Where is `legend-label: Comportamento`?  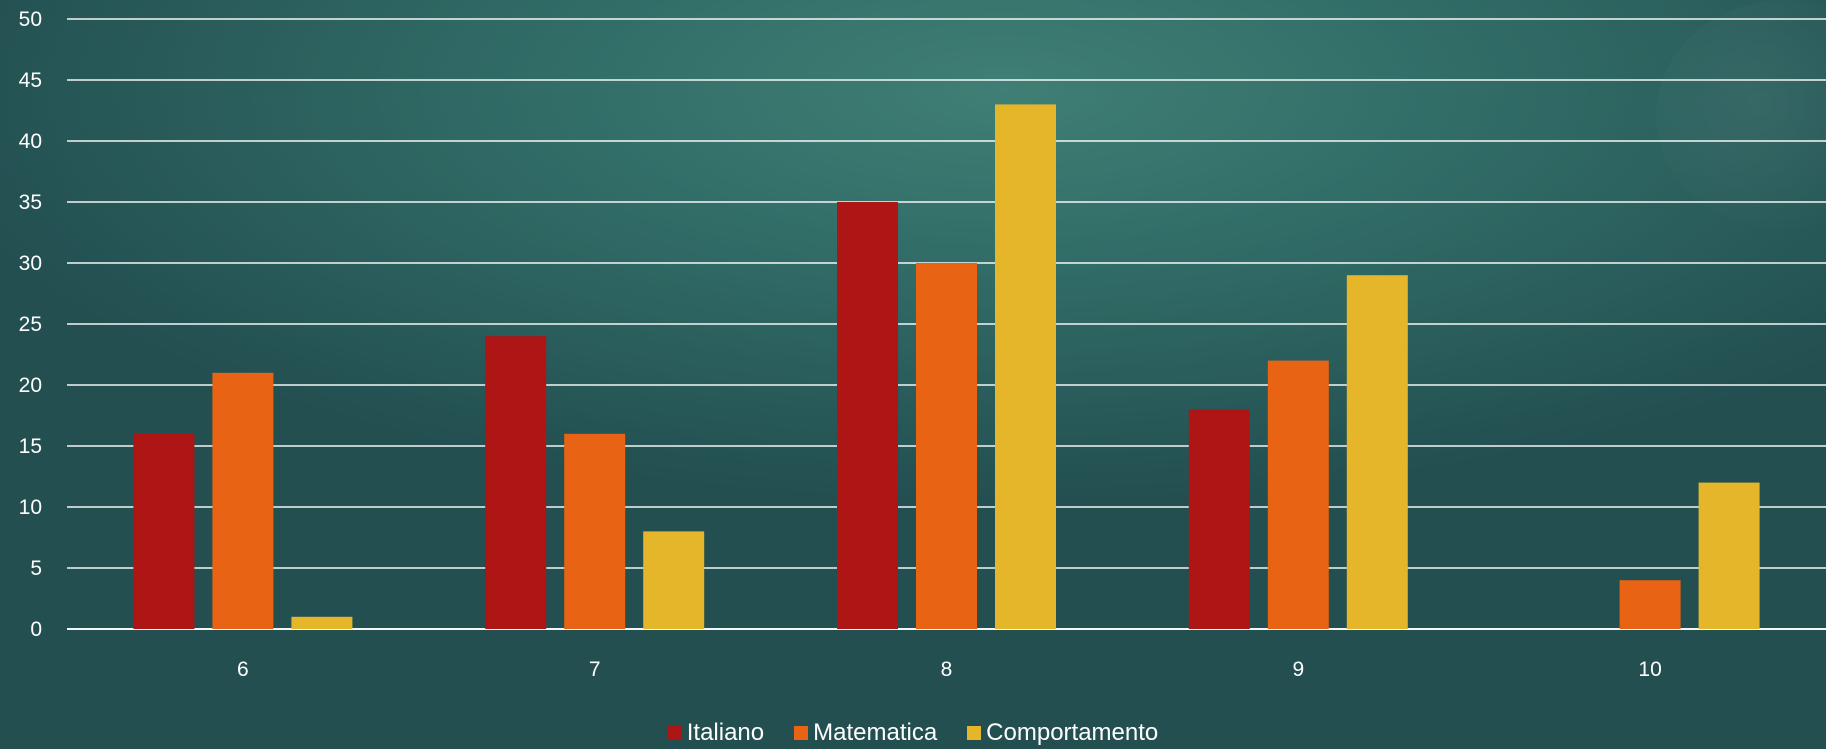
legend-label: Comportamento is located at coordinates (1072, 732).